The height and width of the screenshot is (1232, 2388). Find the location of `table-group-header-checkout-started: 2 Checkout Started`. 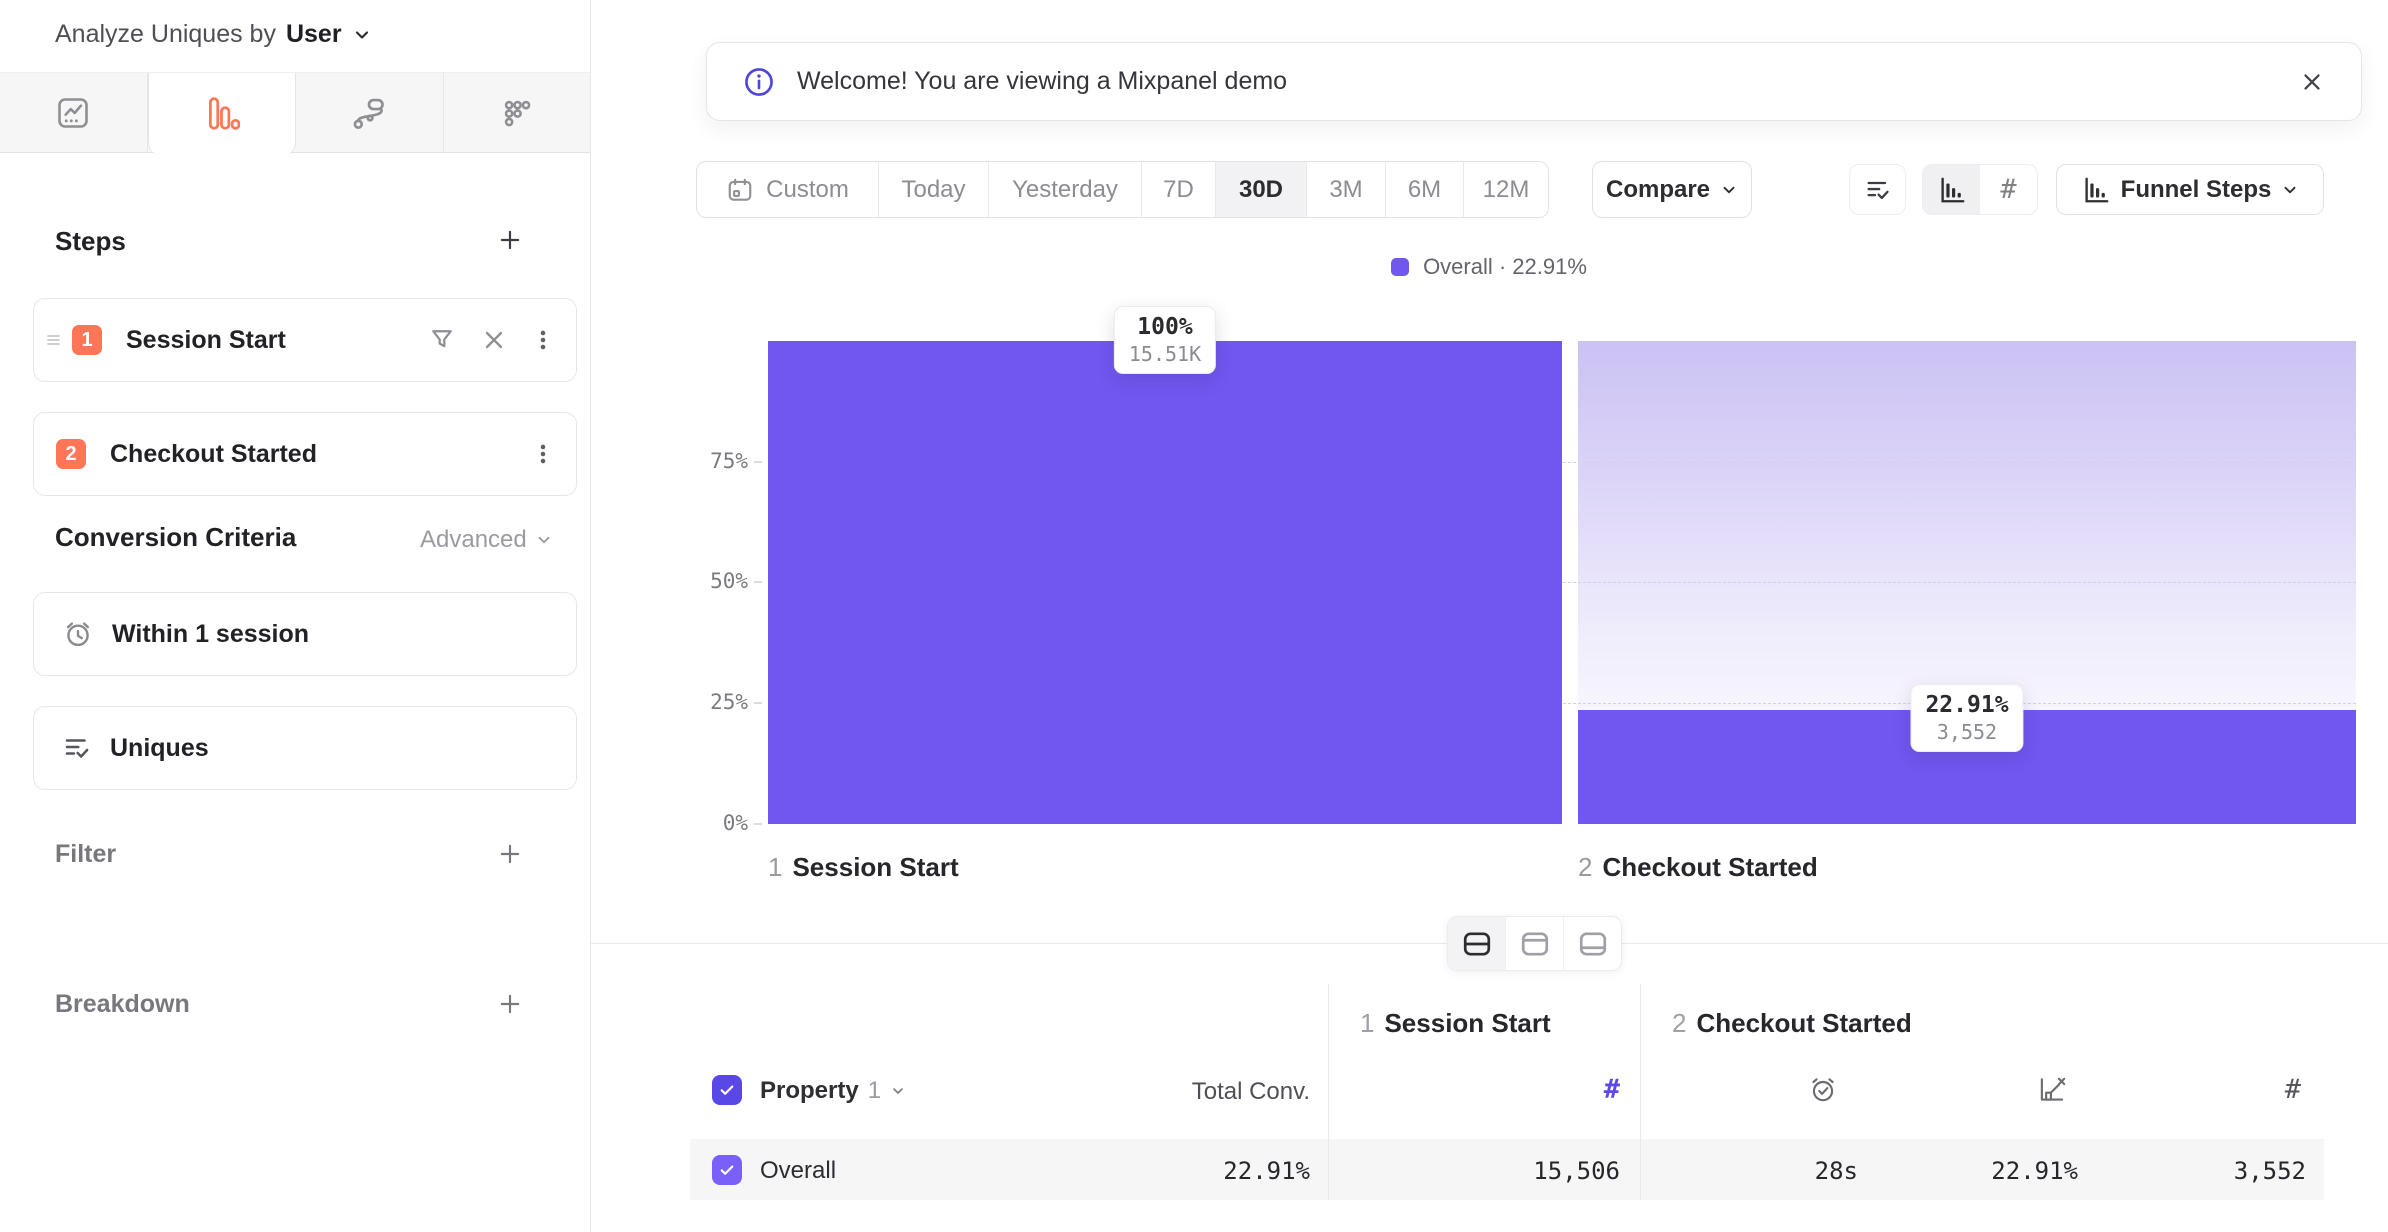

table-group-header-checkout-started: 2 Checkout Started is located at coordinates (1792, 1023).